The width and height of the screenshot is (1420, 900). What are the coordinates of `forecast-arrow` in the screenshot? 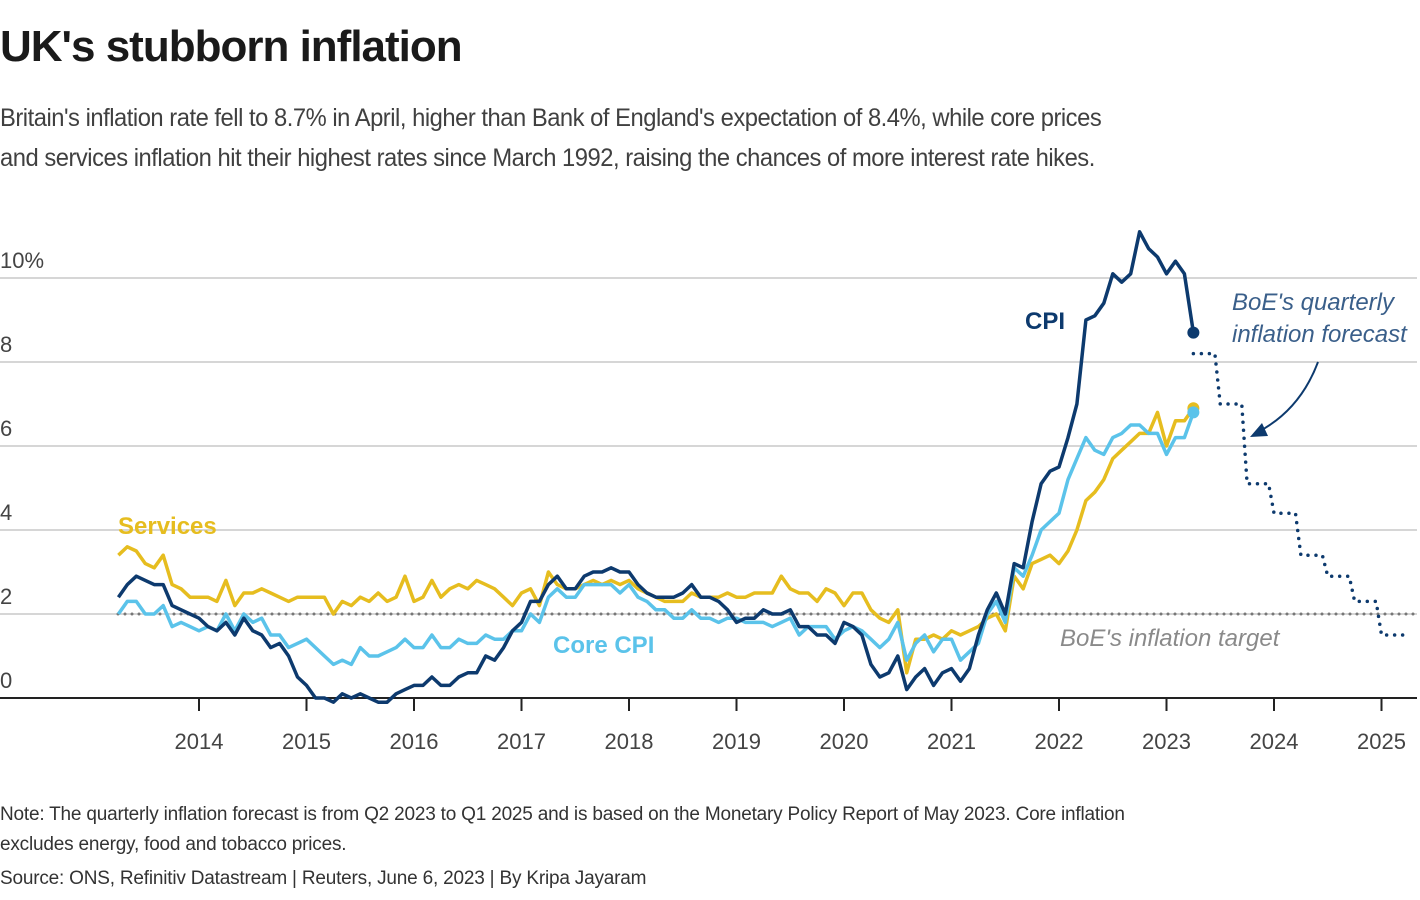 It's located at (1288, 397).